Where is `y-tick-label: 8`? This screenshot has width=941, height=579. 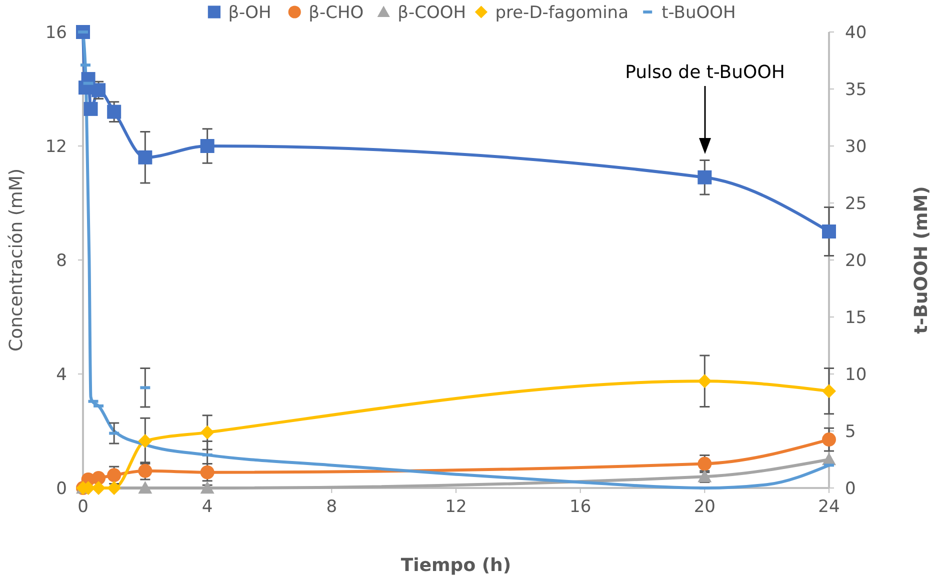
y-tick-label: 8 is located at coordinates (61, 261).